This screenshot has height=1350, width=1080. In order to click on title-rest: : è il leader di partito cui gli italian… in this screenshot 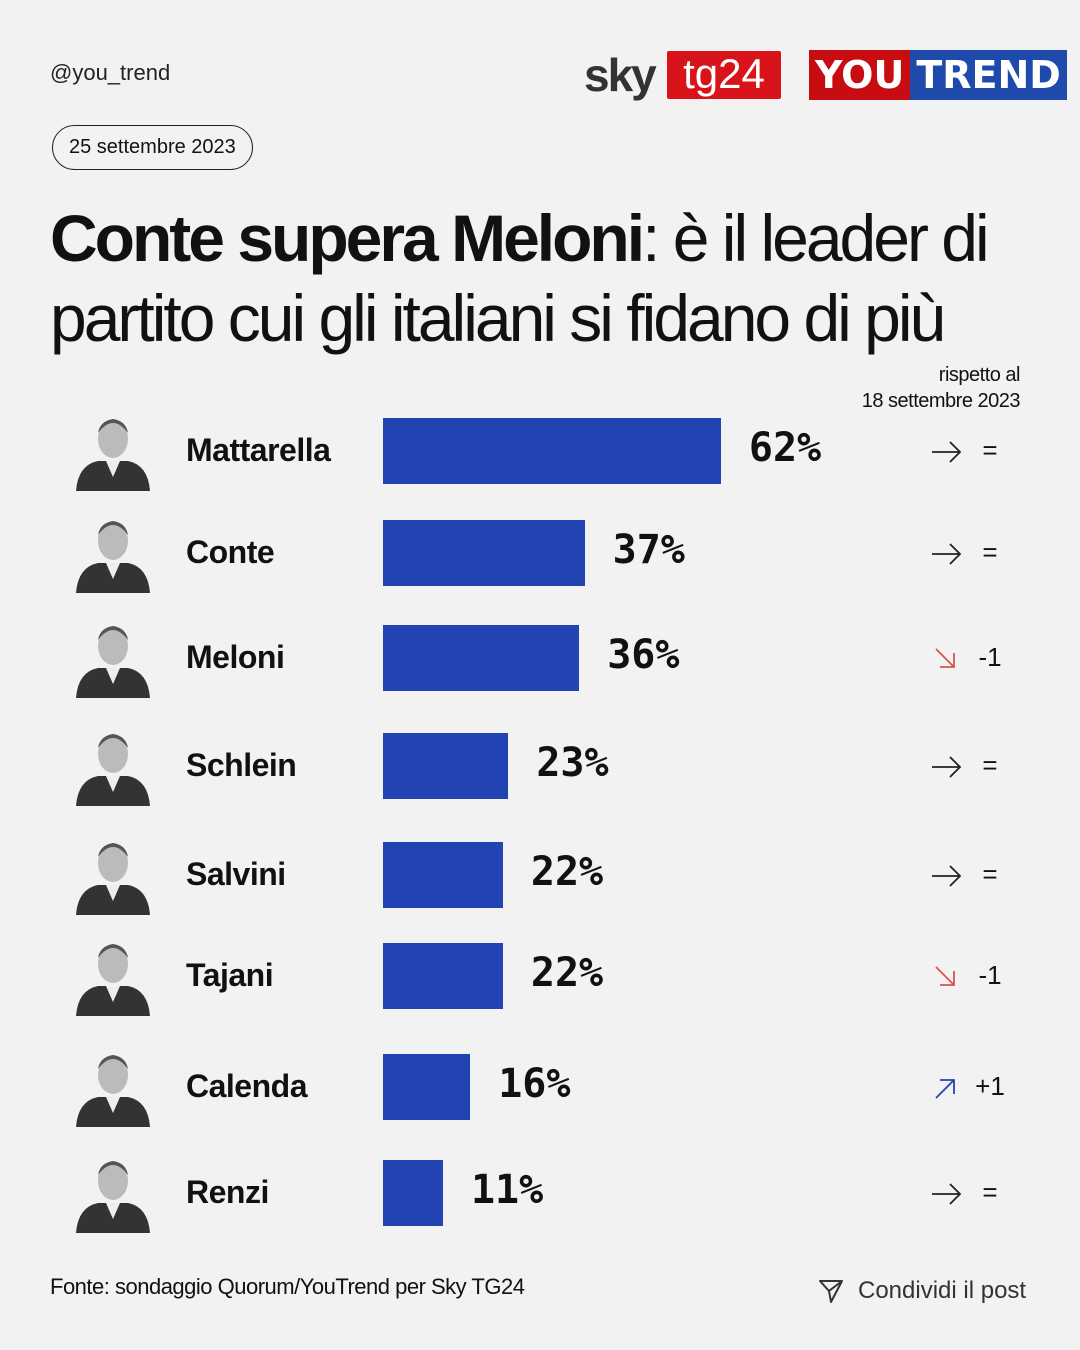, I will do `click(520, 278)`.